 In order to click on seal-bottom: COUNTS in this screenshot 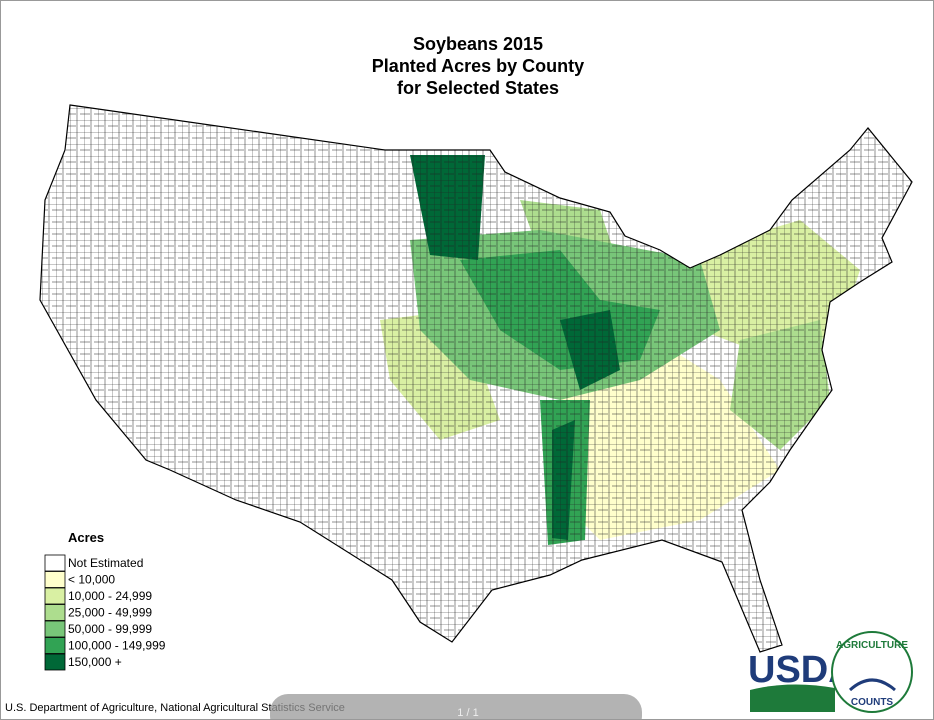, I will do `click(872, 702)`.